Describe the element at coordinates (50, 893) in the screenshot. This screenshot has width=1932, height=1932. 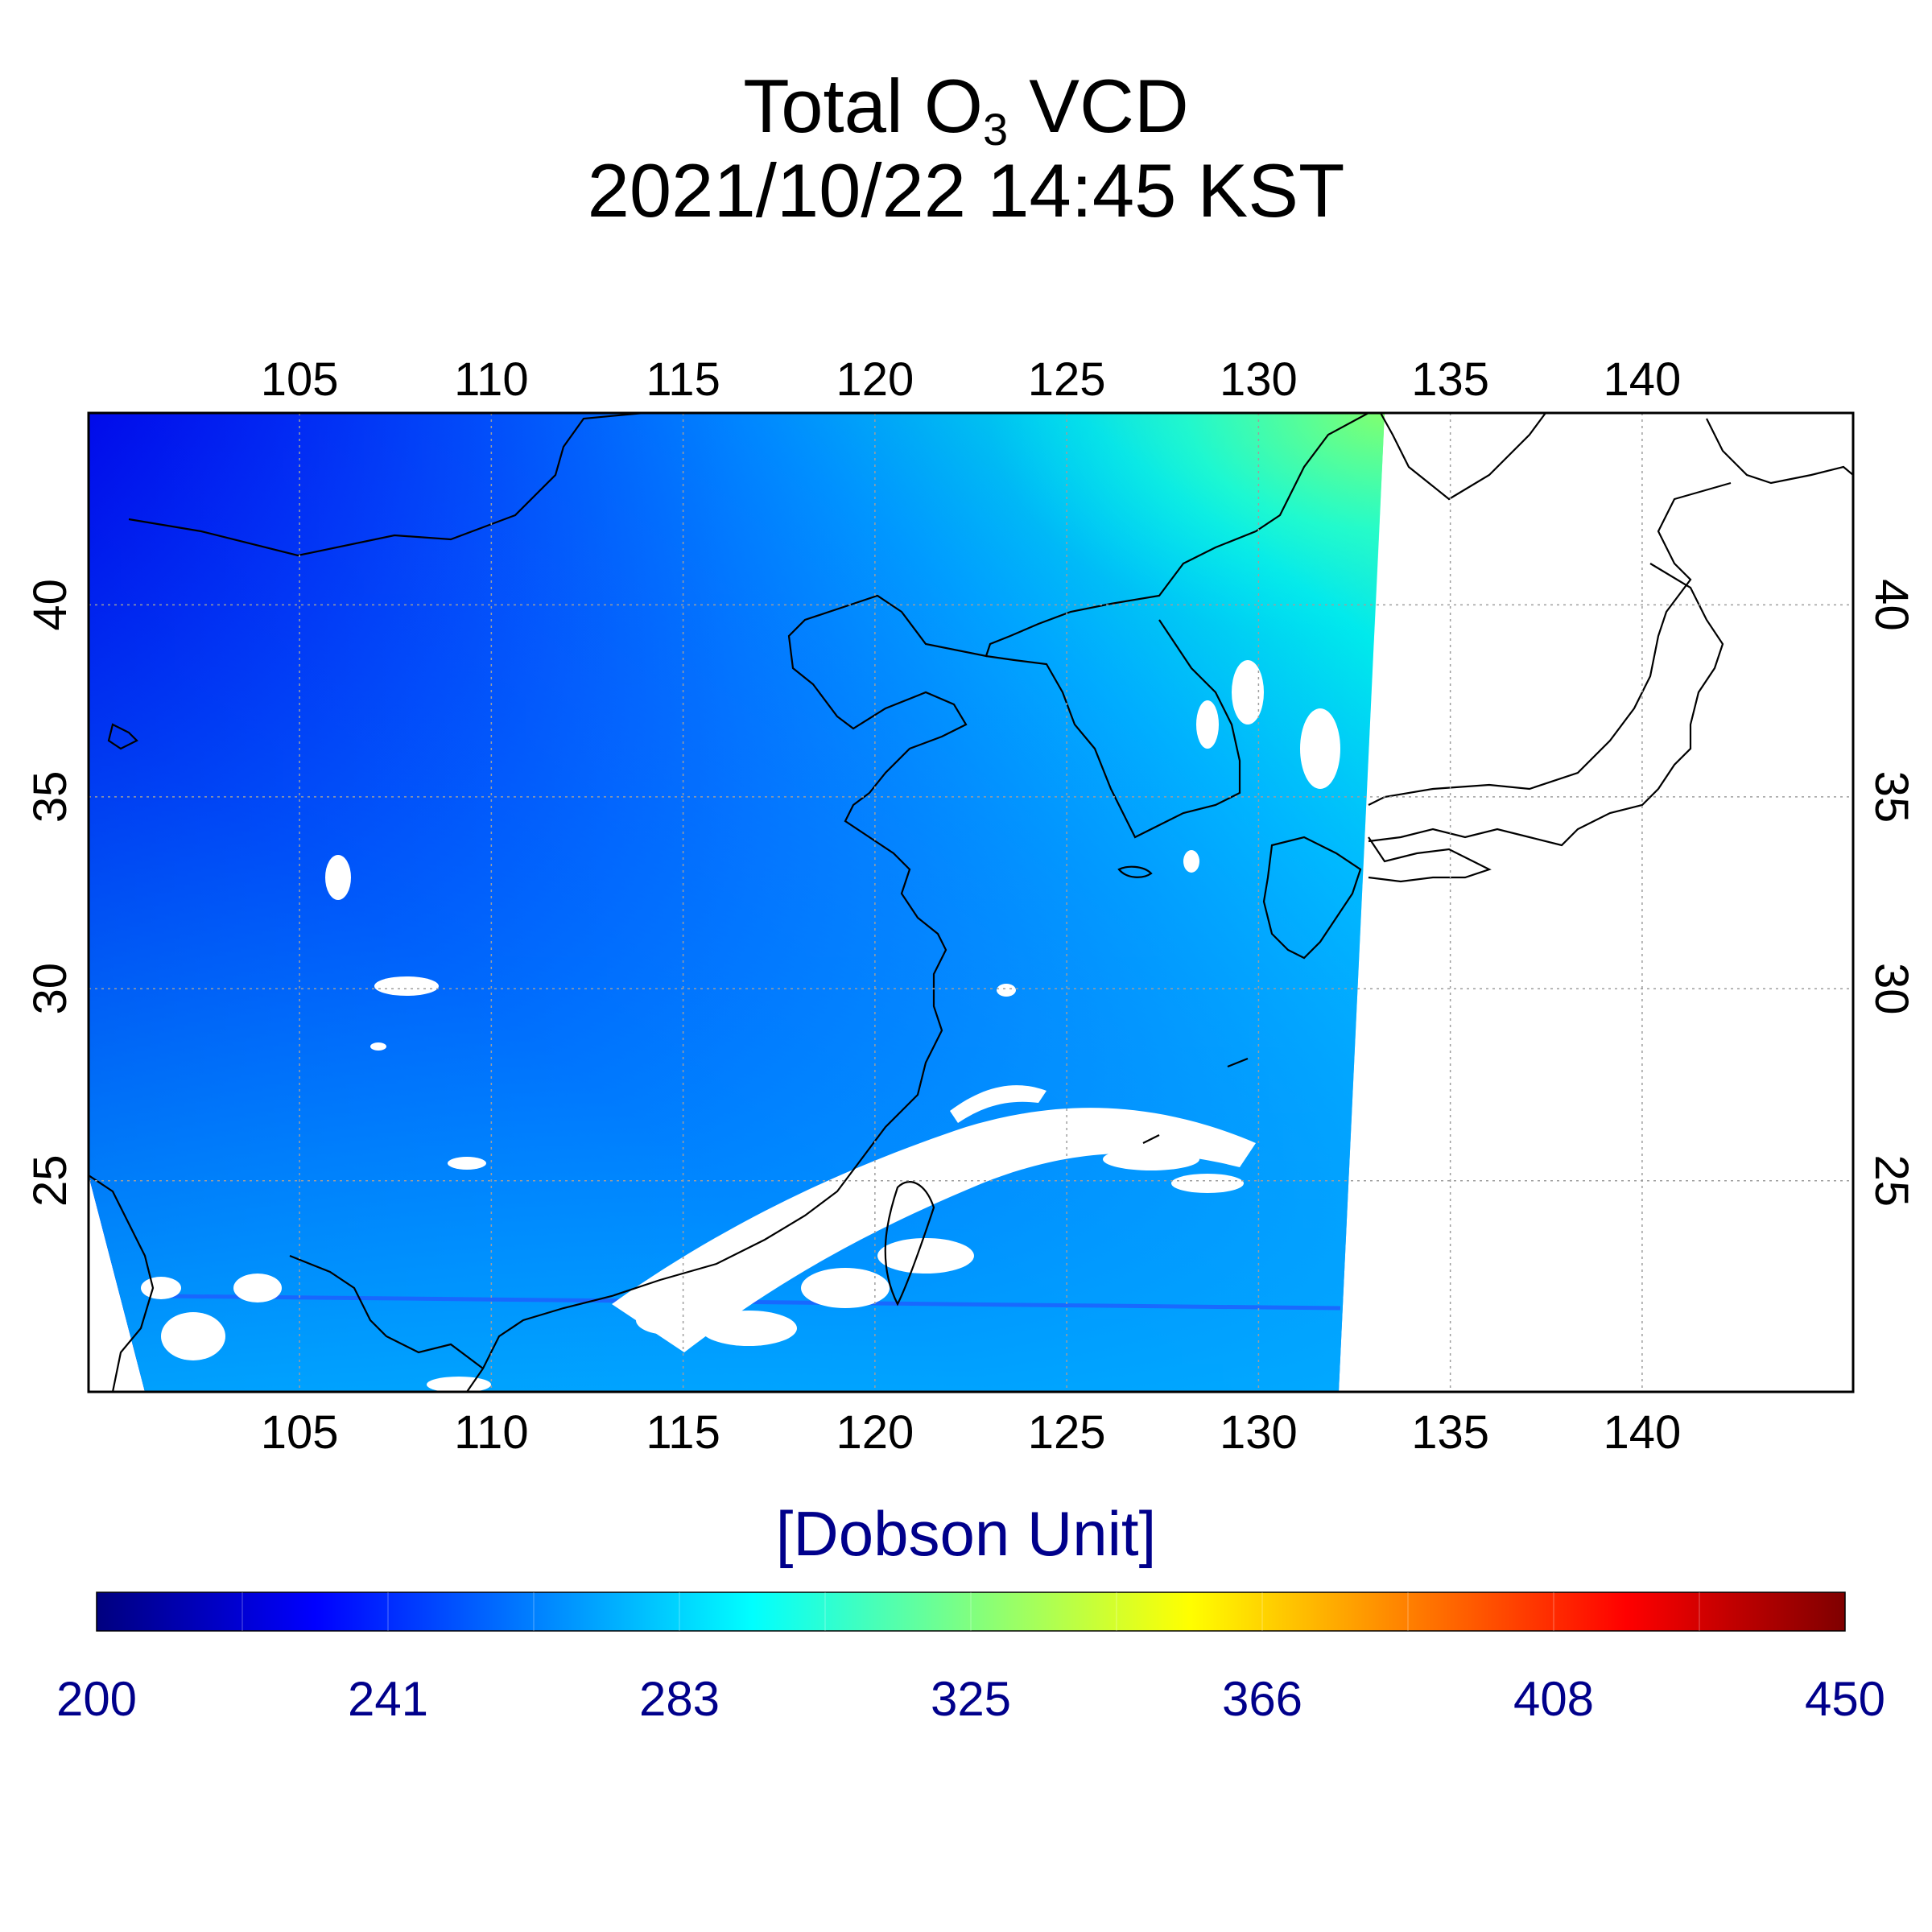
I see `latitude-labels-left: 25 30 35 40` at that location.